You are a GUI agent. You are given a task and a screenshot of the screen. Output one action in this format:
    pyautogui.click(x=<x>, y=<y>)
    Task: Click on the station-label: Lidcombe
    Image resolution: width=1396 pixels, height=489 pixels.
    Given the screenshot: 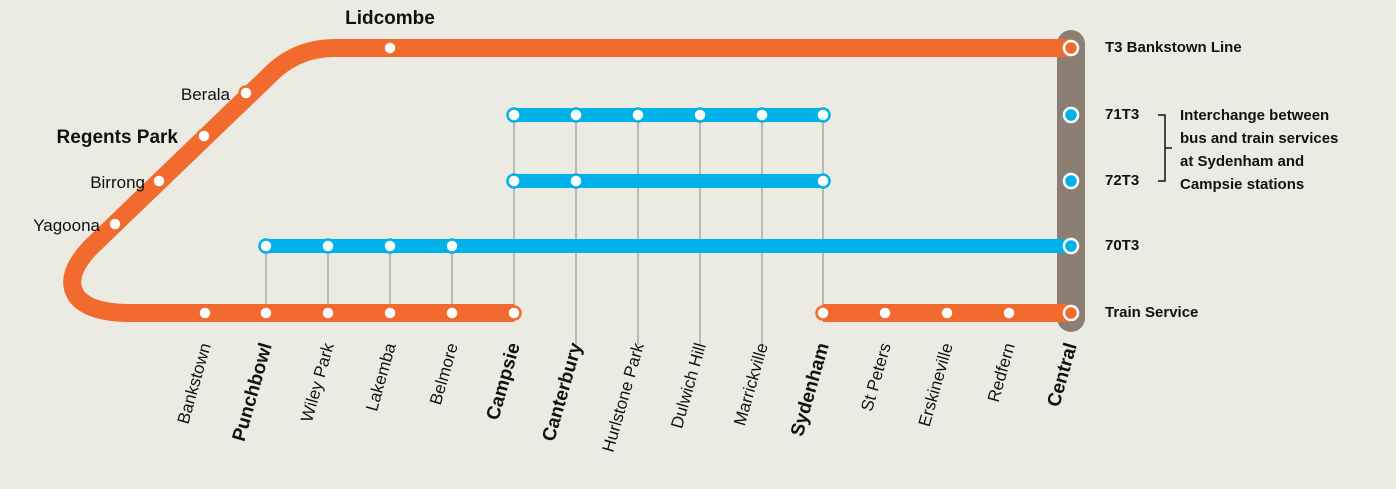 What is the action you would take?
    pyautogui.click(x=390, y=18)
    